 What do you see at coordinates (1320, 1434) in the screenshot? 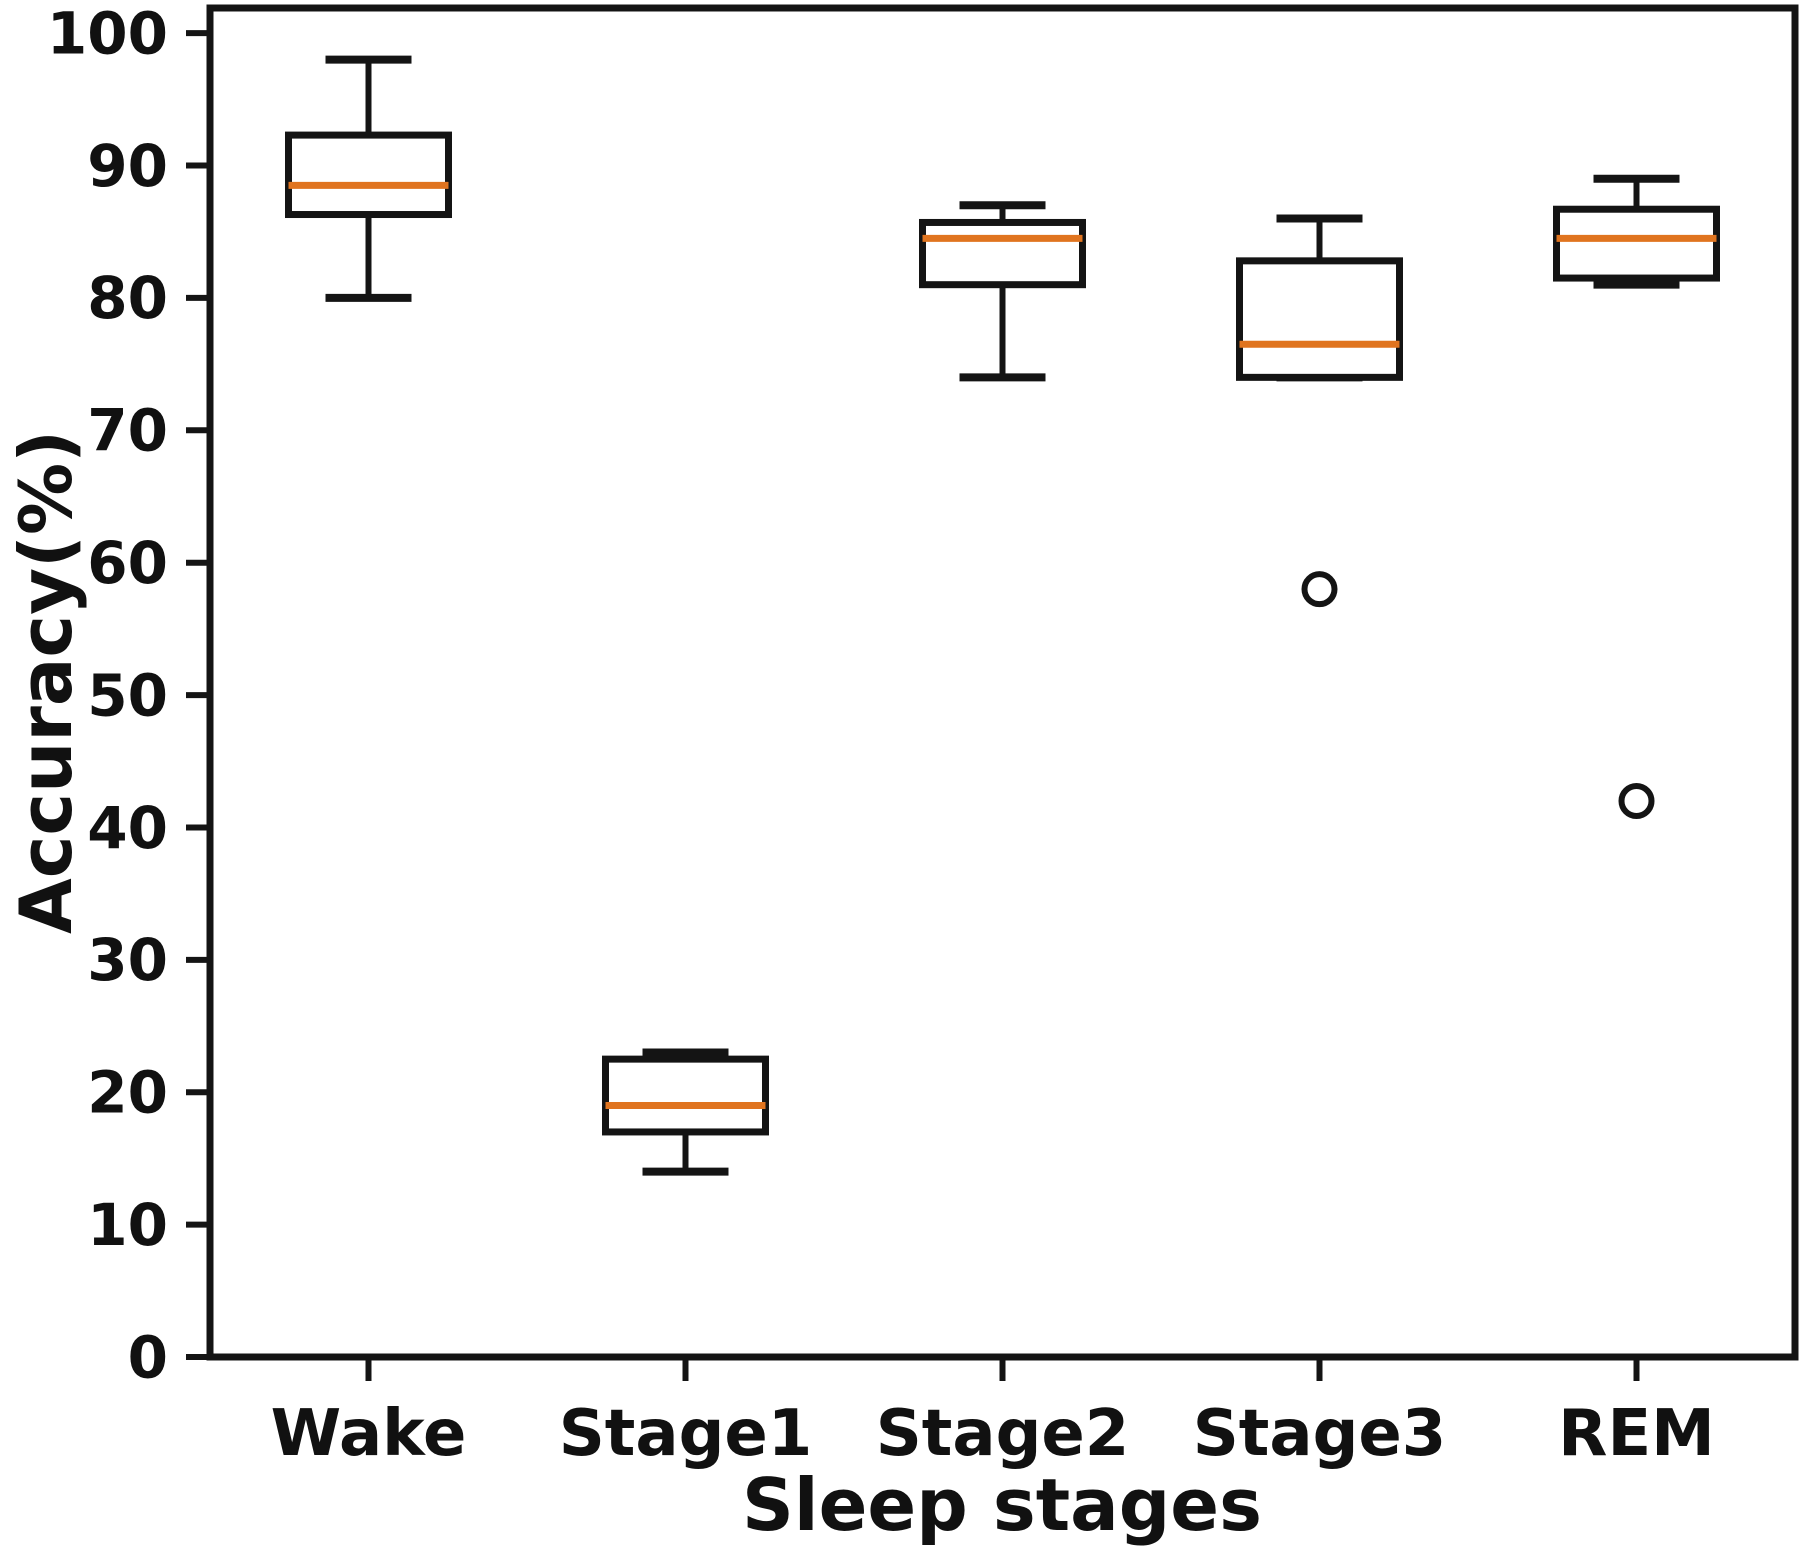
I see `x-tick-label: Stage3` at bounding box center [1320, 1434].